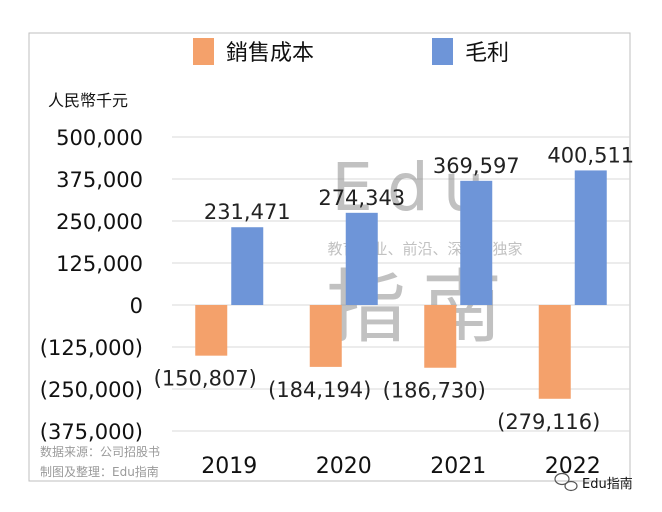 The height and width of the screenshot is (512, 662). Describe the element at coordinates (442, 51) in the screenshot. I see `legend-swatch-gross-profit` at that location.